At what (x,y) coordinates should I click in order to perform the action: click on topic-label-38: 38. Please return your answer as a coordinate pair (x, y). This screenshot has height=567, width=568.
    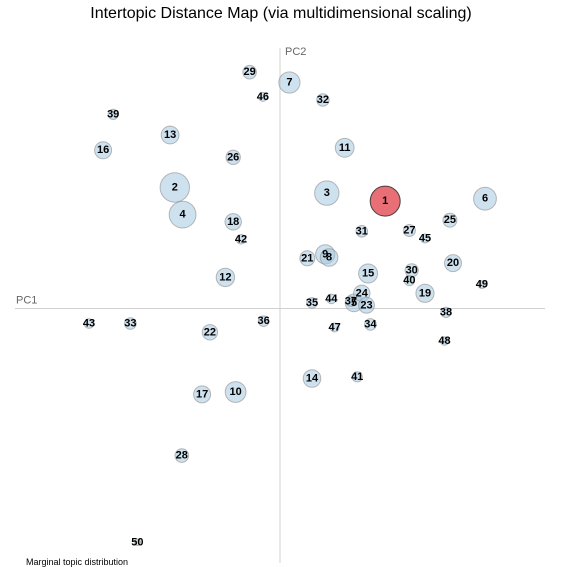
    Looking at the image, I should click on (446, 312).